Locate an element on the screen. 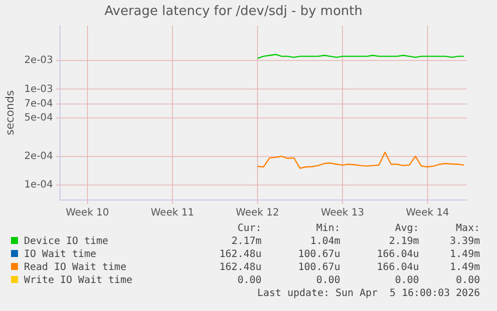 This screenshot has height=311, width=497. text: Last update: Sun Apr 5 16:00:03 2026 is located at coordinates (368, 293).